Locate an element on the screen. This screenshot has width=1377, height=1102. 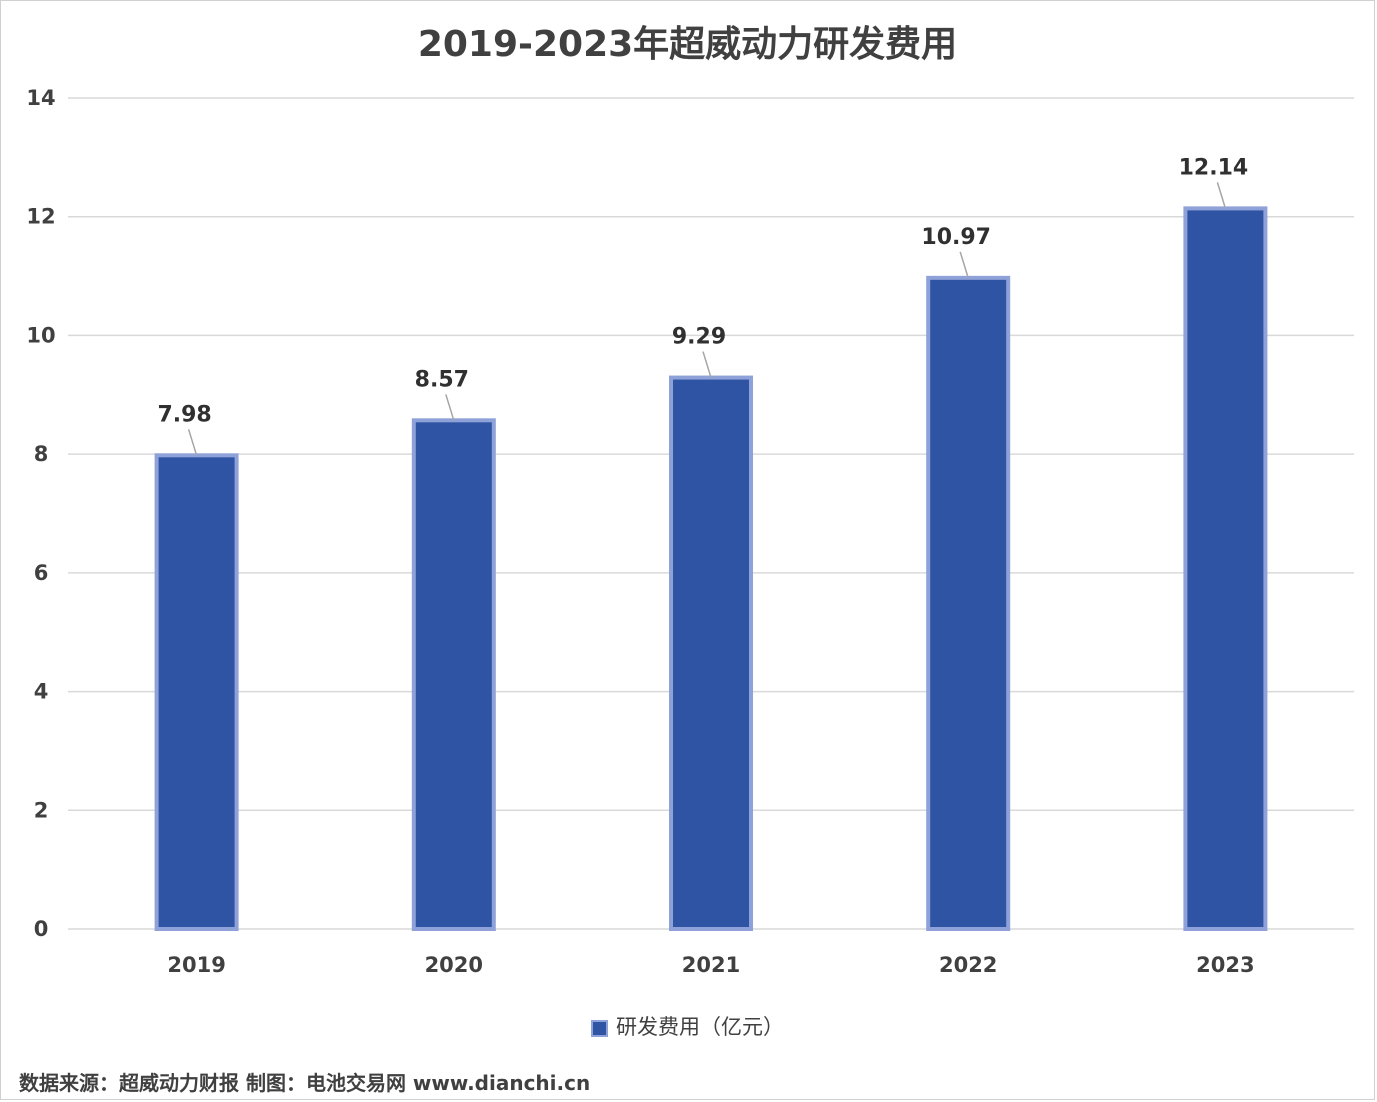
data-label: 10.97 is located at coordinates (956, 237).